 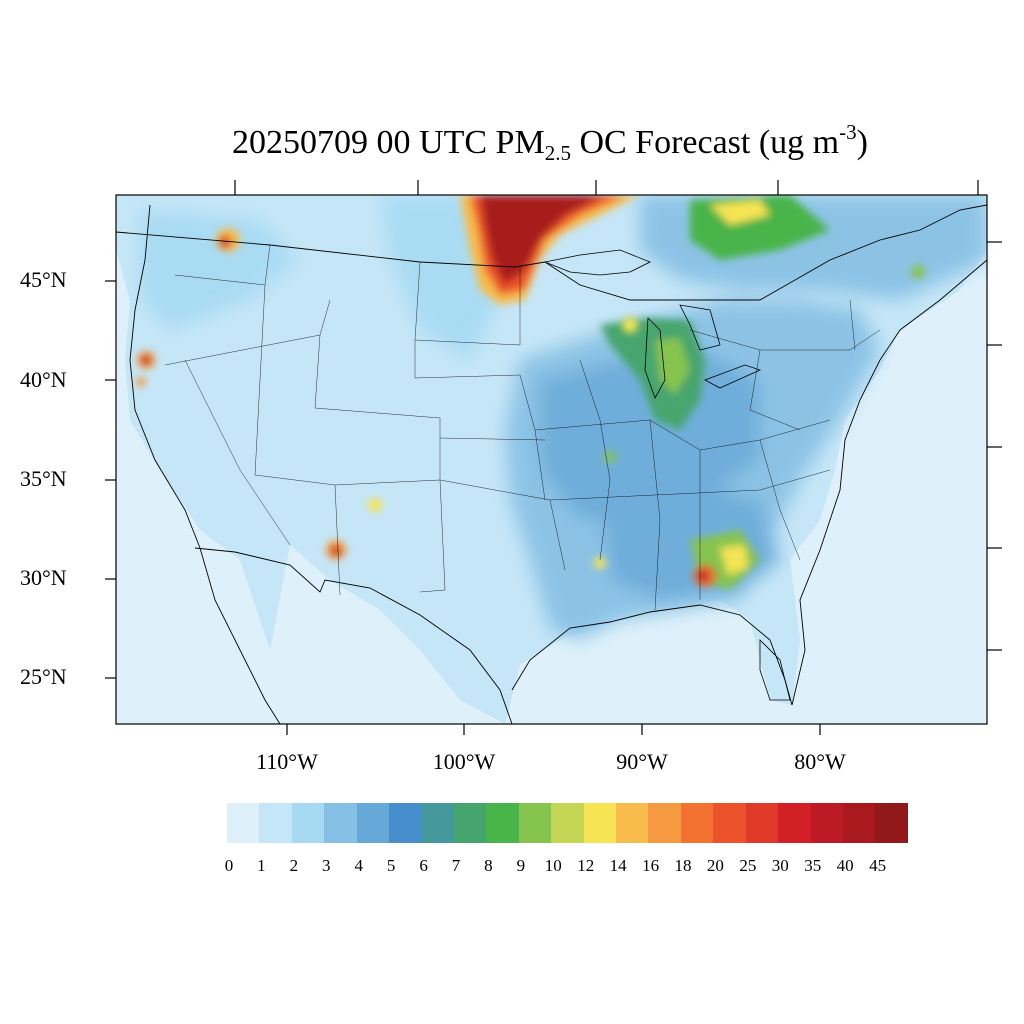 I want to click on colorbar-label: 12, so click(x=586, y=865).